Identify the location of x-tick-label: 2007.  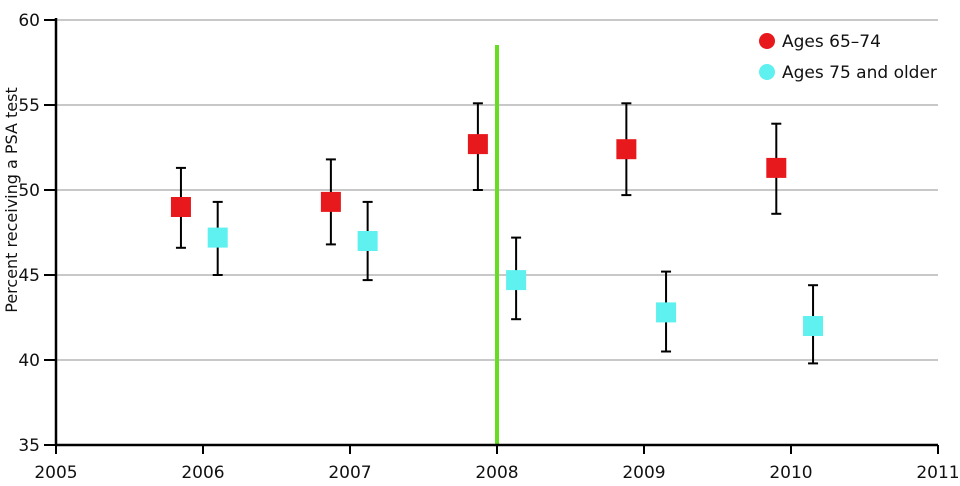
(349, 473).